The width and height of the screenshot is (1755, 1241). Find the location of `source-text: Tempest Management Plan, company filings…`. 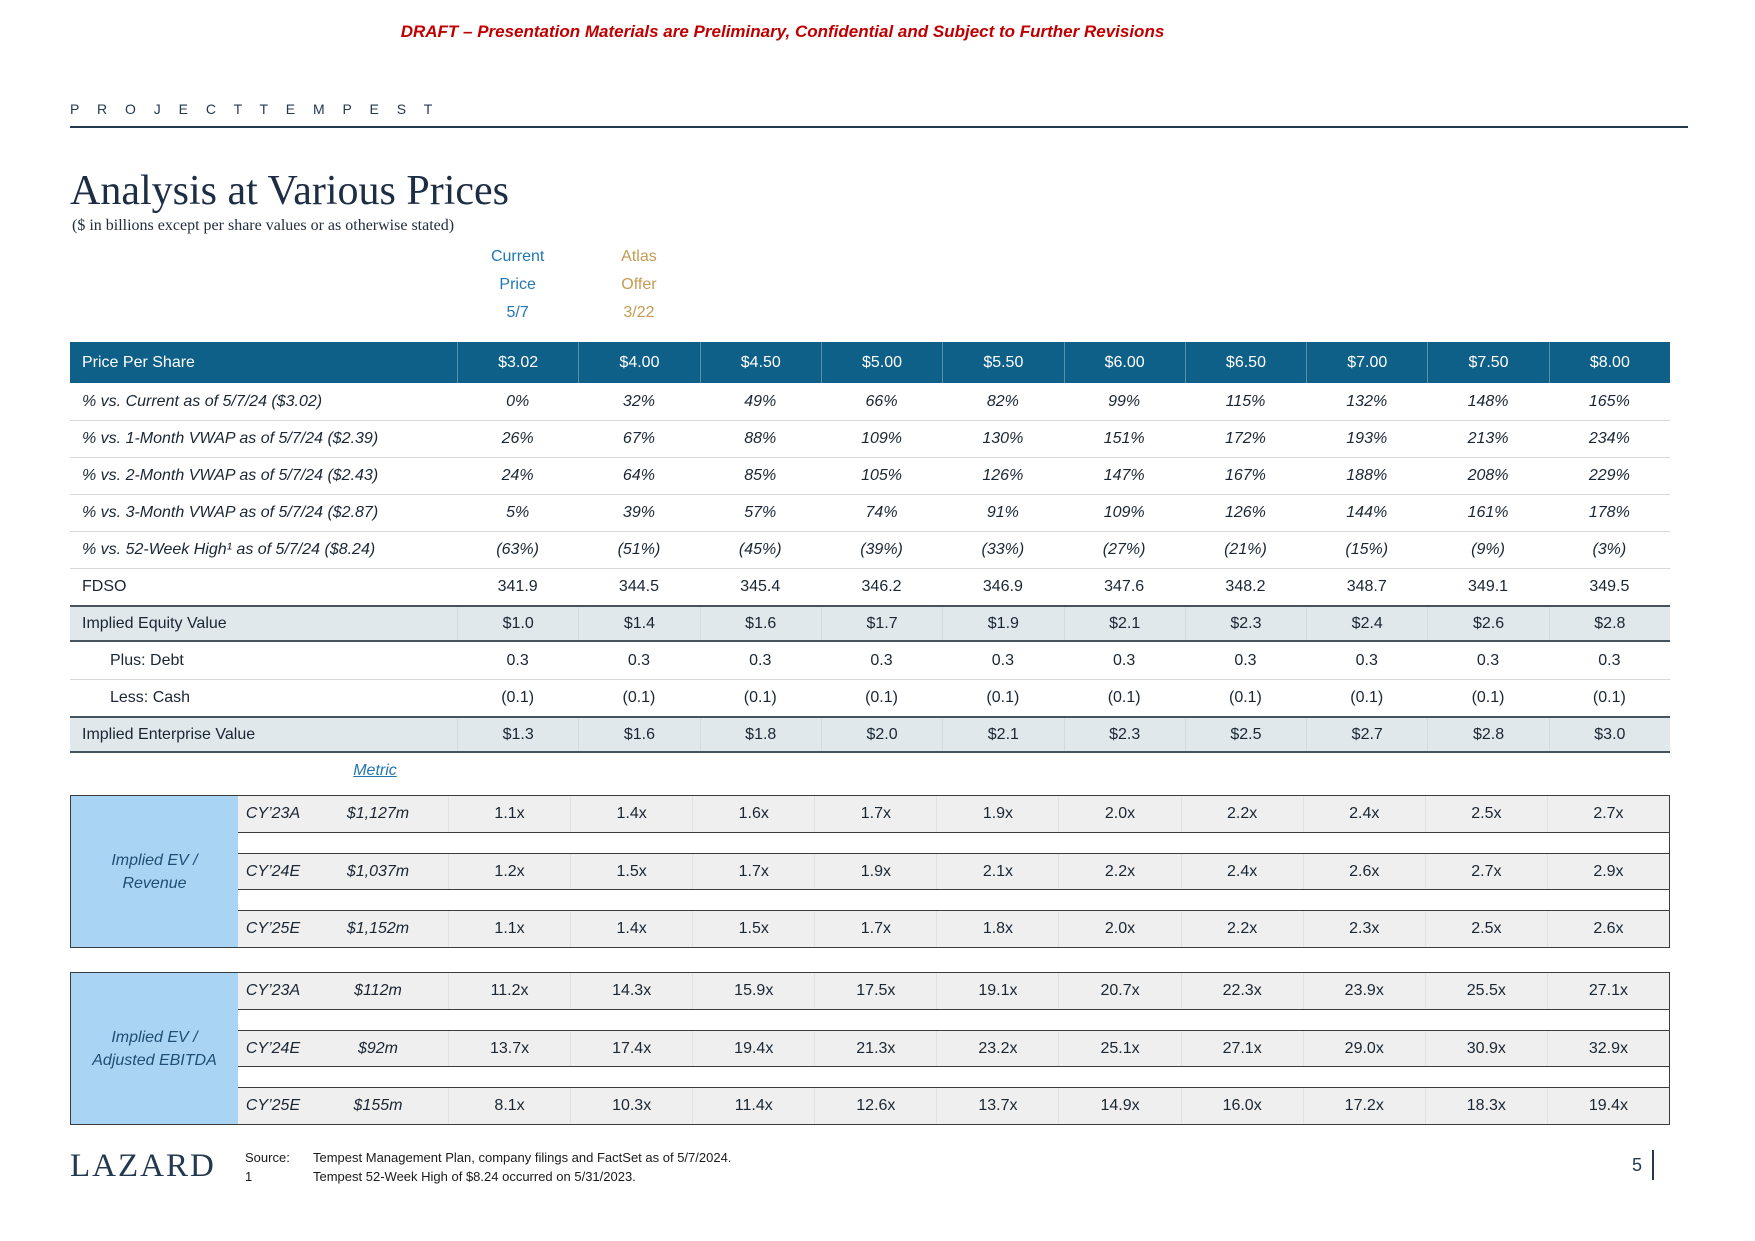

source-text: Tempest Management Plan, company filings… is located at coordinates (522, 1157).